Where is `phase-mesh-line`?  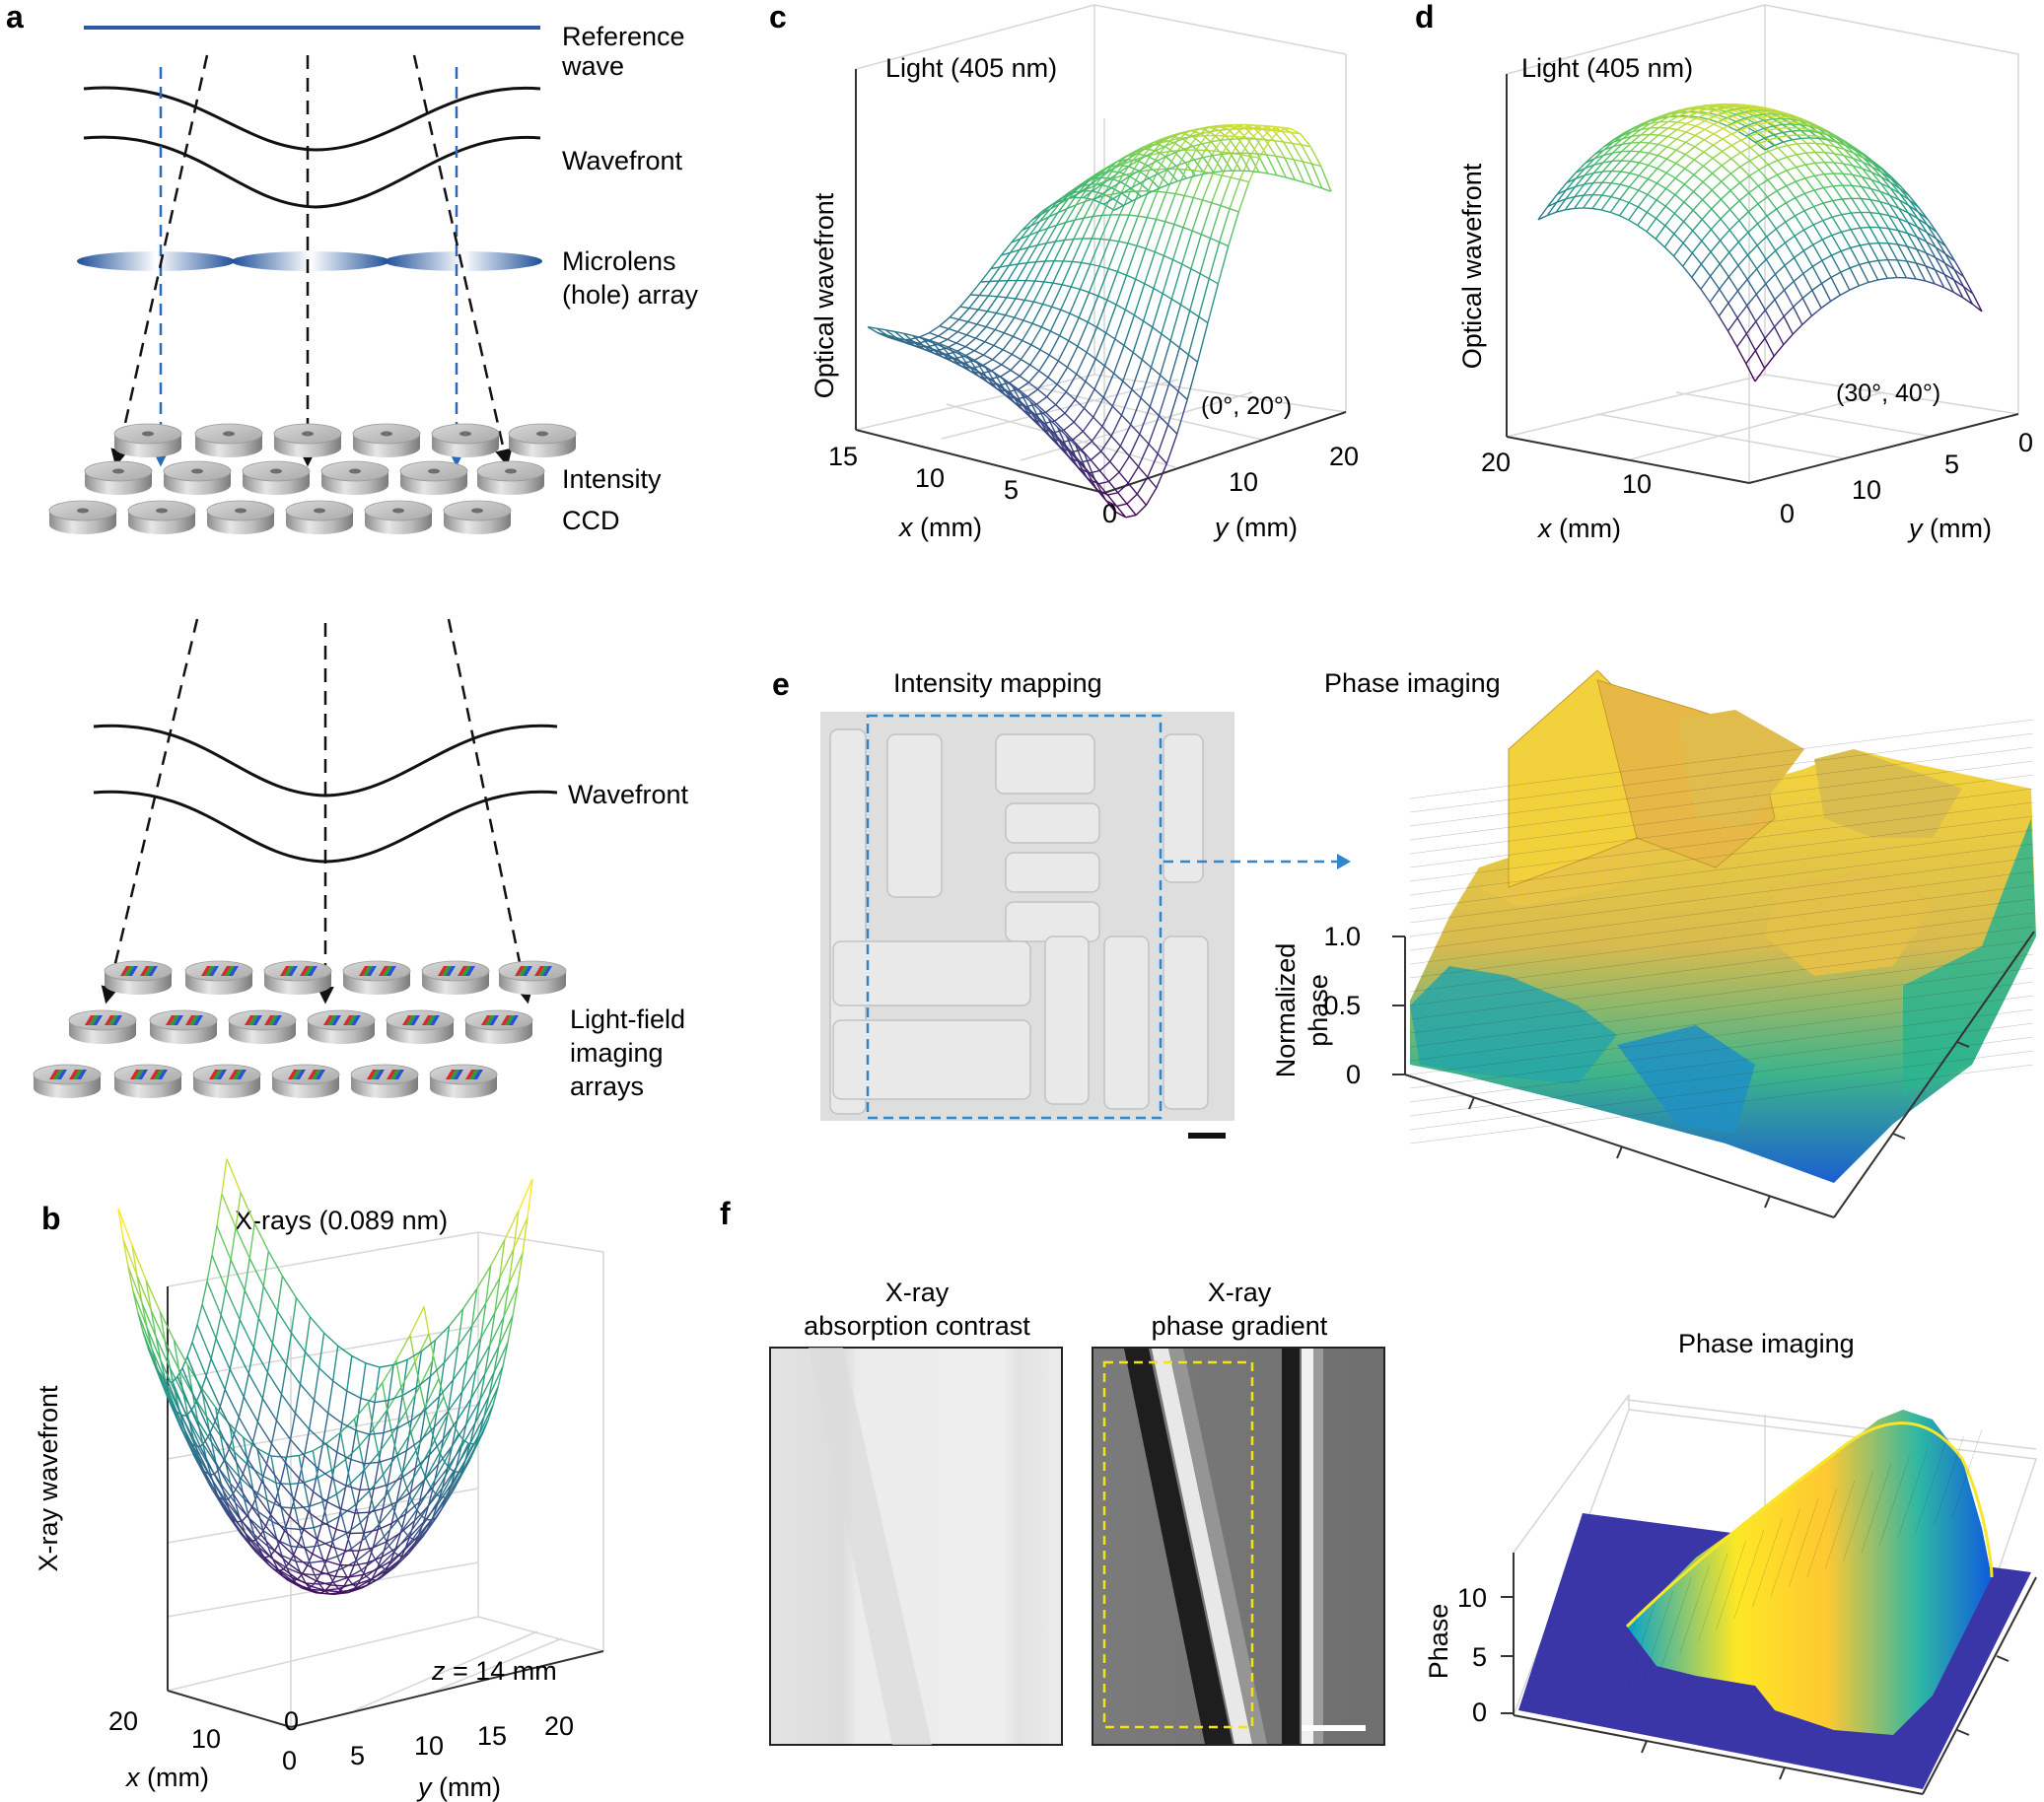
phase-mesh-line is located at coordinates (1721, 1062).